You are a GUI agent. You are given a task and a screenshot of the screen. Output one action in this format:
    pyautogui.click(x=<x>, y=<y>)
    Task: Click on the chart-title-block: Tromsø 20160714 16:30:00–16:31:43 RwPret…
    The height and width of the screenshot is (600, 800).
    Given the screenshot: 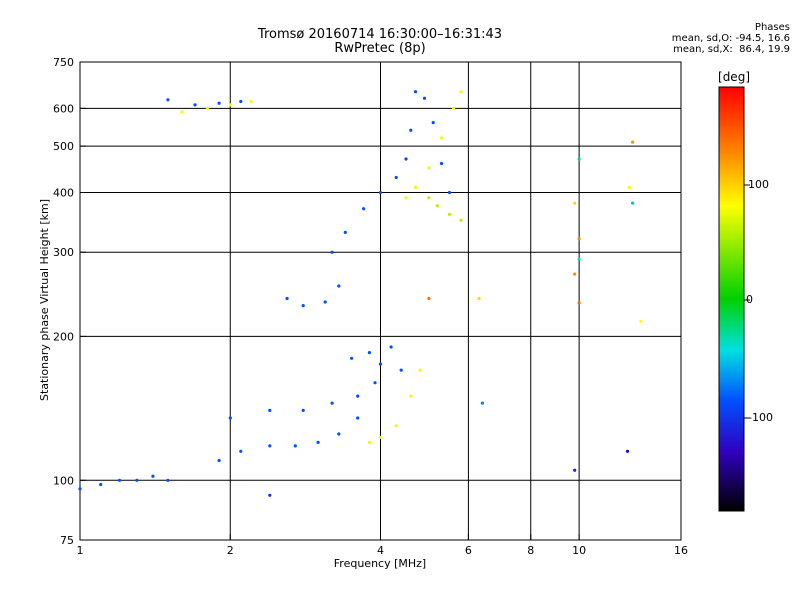 What is the action you would take?
    pyautogui.click(x=380, y=42)
    